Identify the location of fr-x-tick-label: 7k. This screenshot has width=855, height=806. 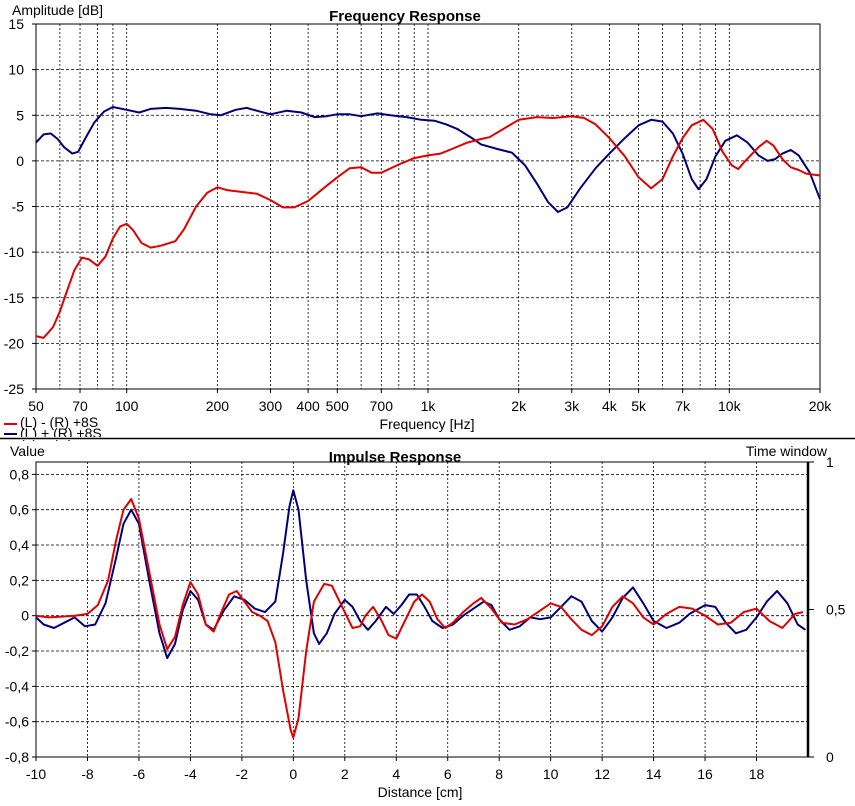
(683, 406).